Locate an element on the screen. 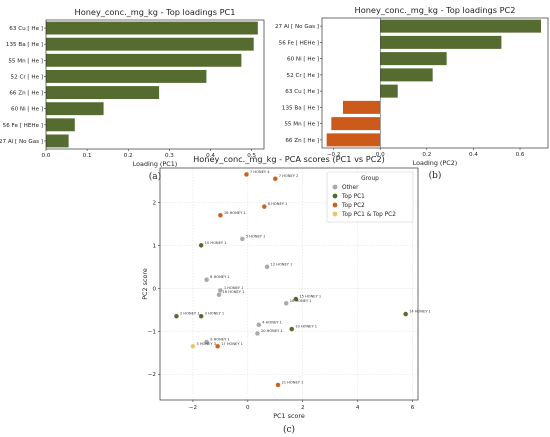 The image size is (550, 437). y-tick-label: 1 is located at coordinates (154, 246).